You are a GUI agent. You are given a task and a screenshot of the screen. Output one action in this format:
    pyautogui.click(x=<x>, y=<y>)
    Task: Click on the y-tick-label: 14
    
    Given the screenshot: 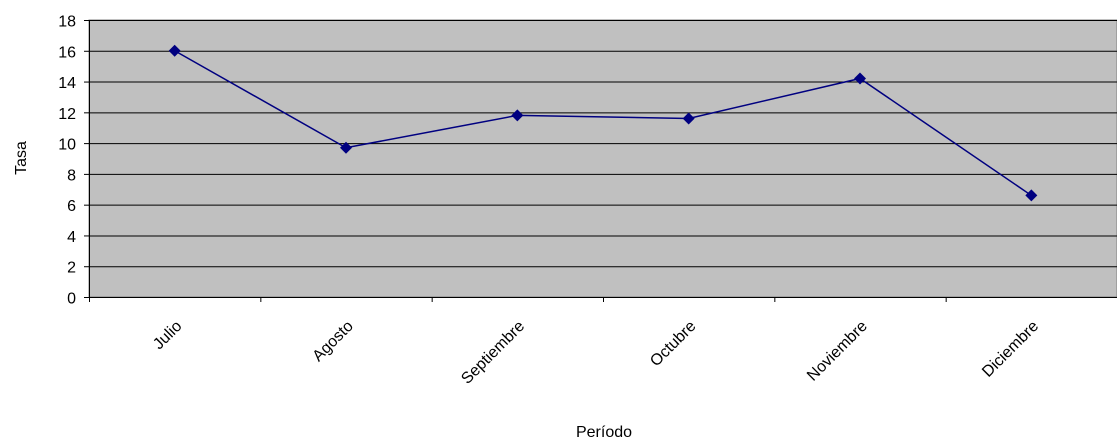 What is the action you would take?
    pyautogui.click(x=67, y=83)
    